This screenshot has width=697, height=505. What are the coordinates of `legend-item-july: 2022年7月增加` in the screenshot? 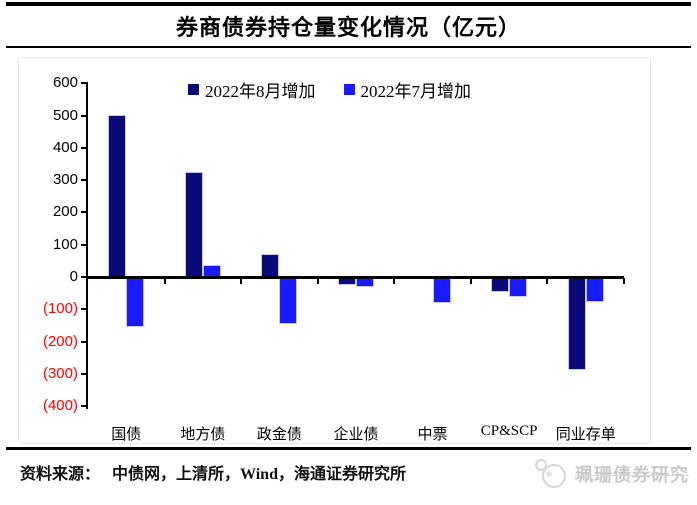 It's located at (407, 89).